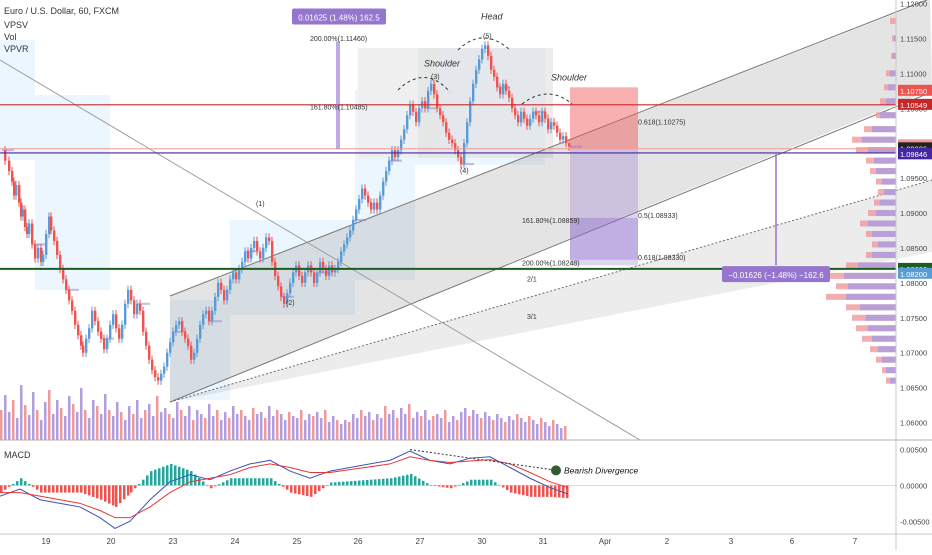 Image resolution: width=932 pixels, height=555 pixels. What do you see at coordinates (260, 204) in the screenshot?
I see `chart-annotation: (1)` at bounding box center [260, 204].